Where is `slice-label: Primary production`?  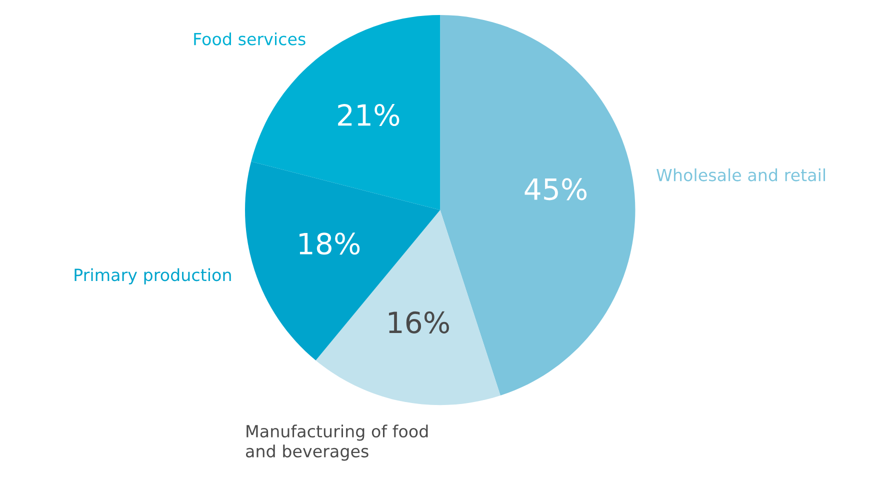
slice-label: Primary production is located at coordinates (152, 276).